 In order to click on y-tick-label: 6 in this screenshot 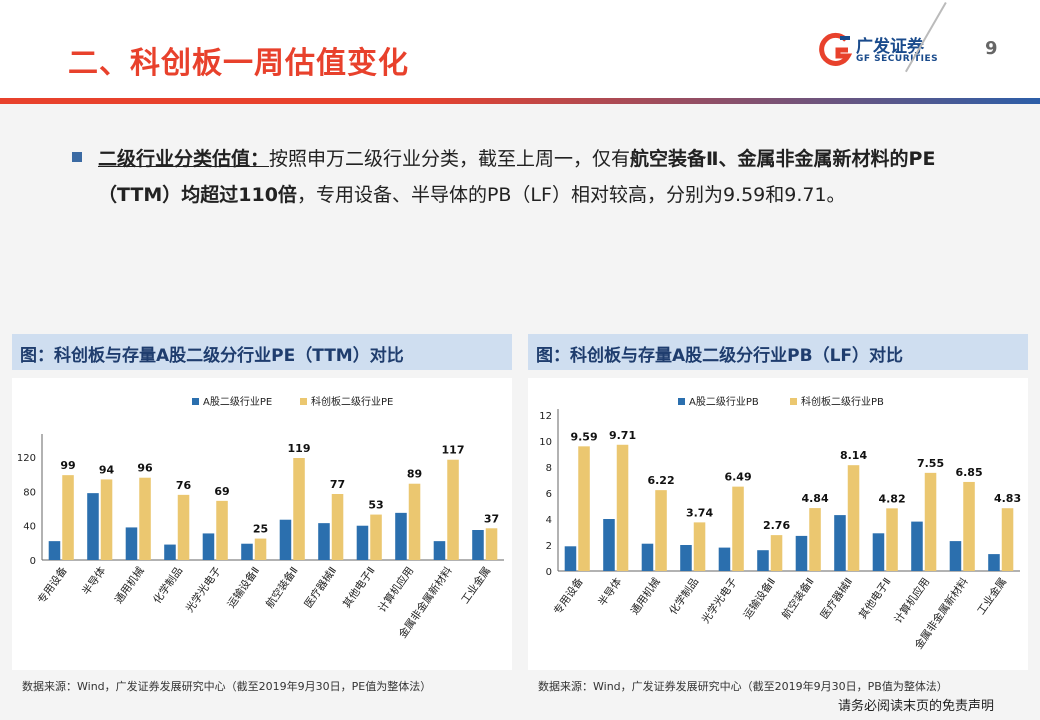, I will do `click(549, 494)`.